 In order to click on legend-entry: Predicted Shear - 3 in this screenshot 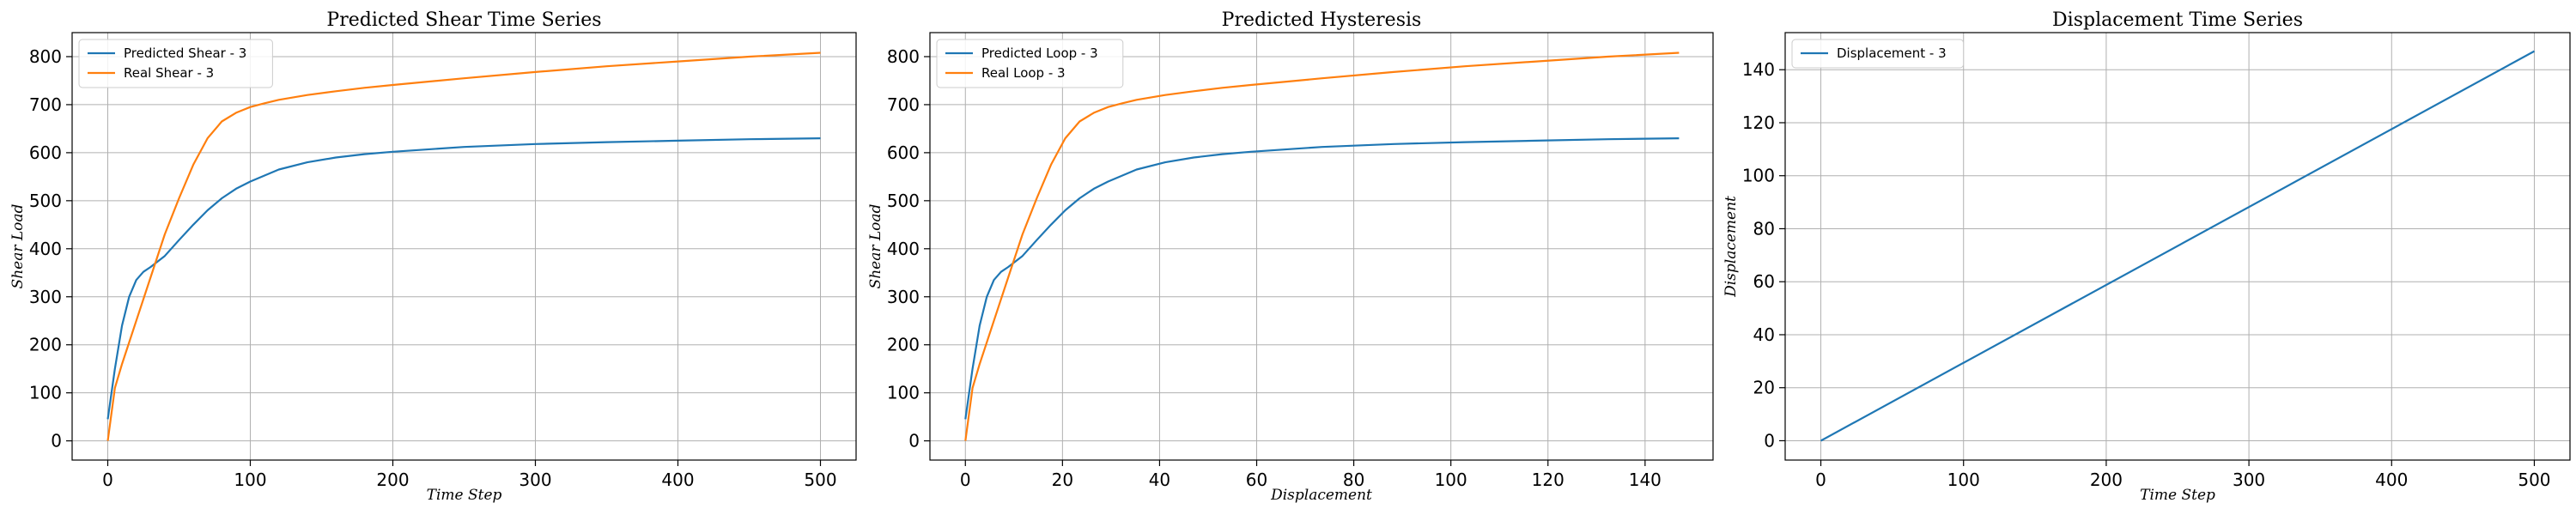, I will do `click(185, 53)`.